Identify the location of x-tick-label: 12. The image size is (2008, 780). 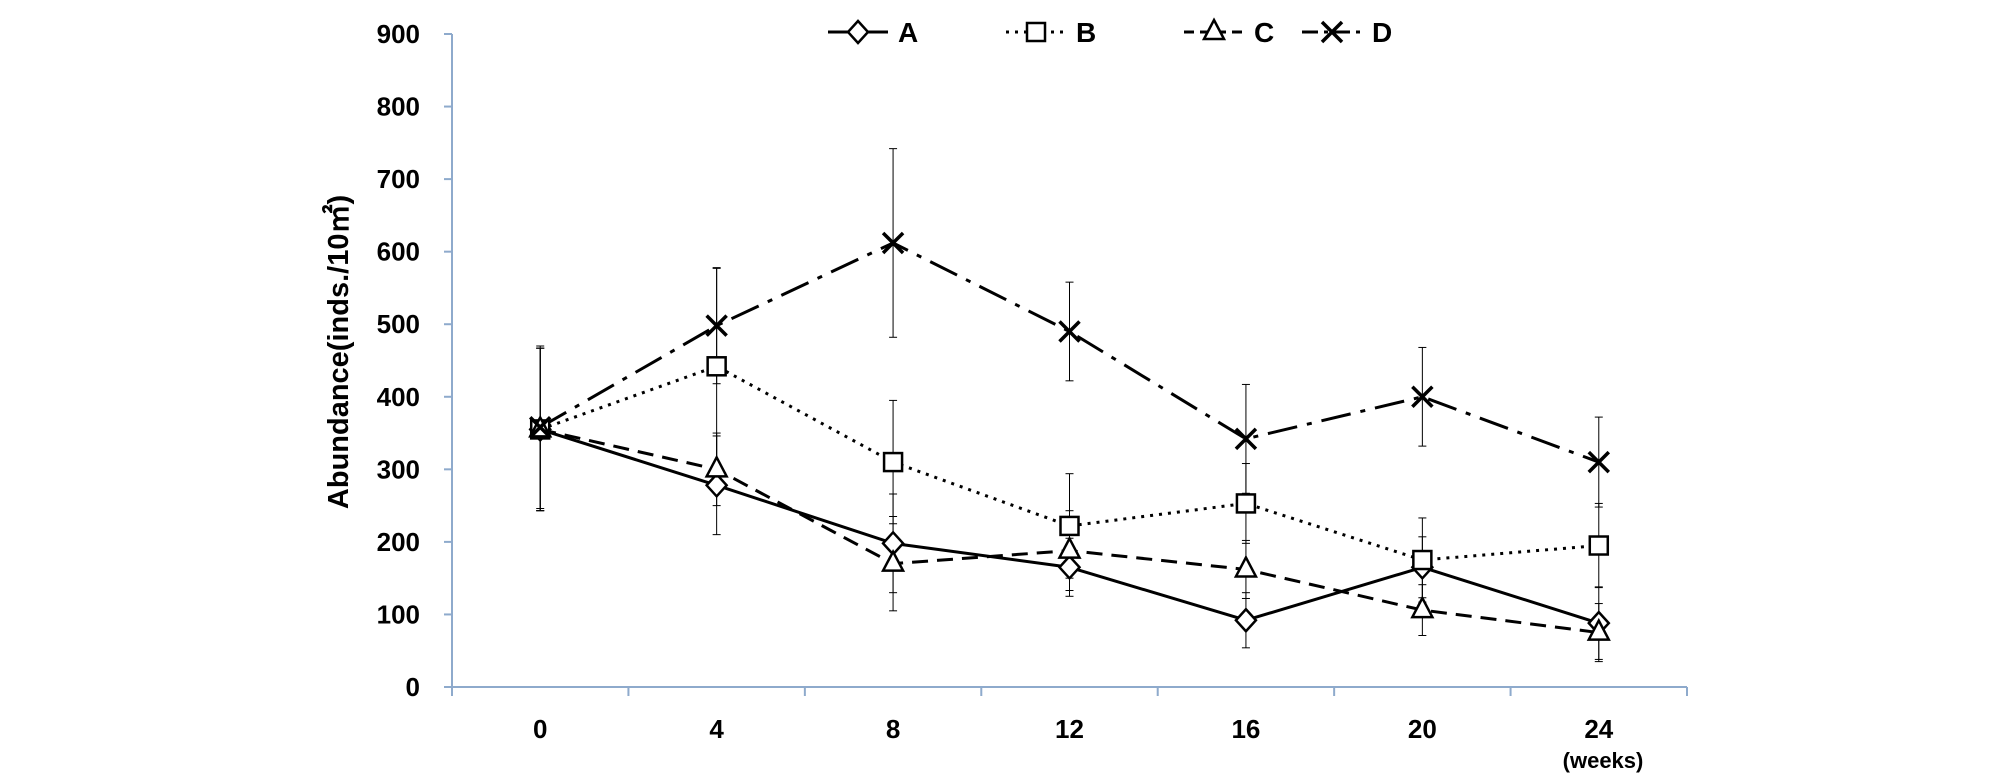
(1069, 729).